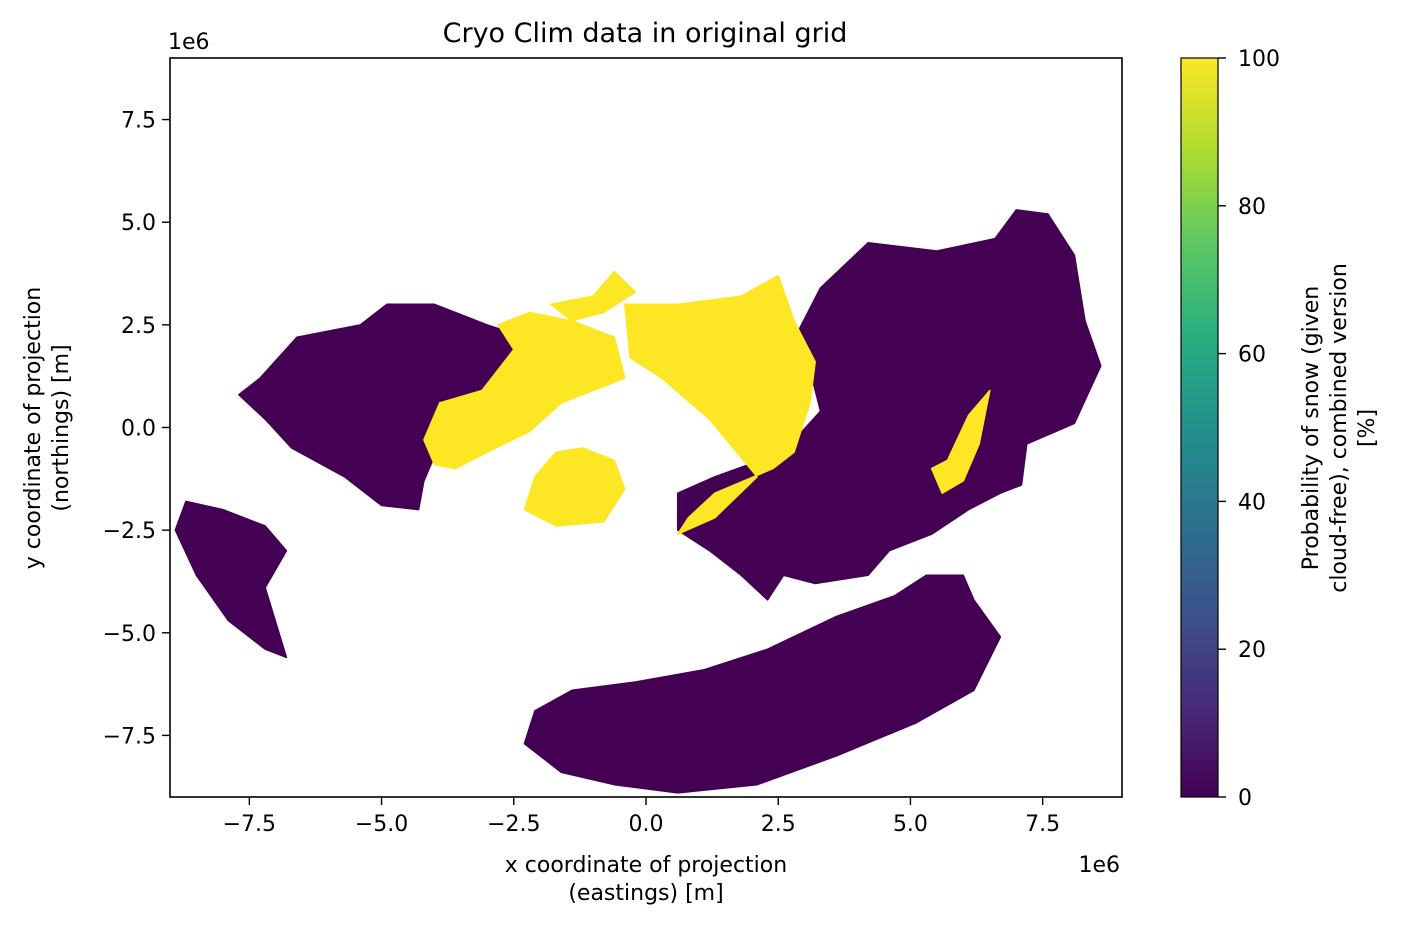  I want to click on region-arctic-canada-snow, so click(524, 390).